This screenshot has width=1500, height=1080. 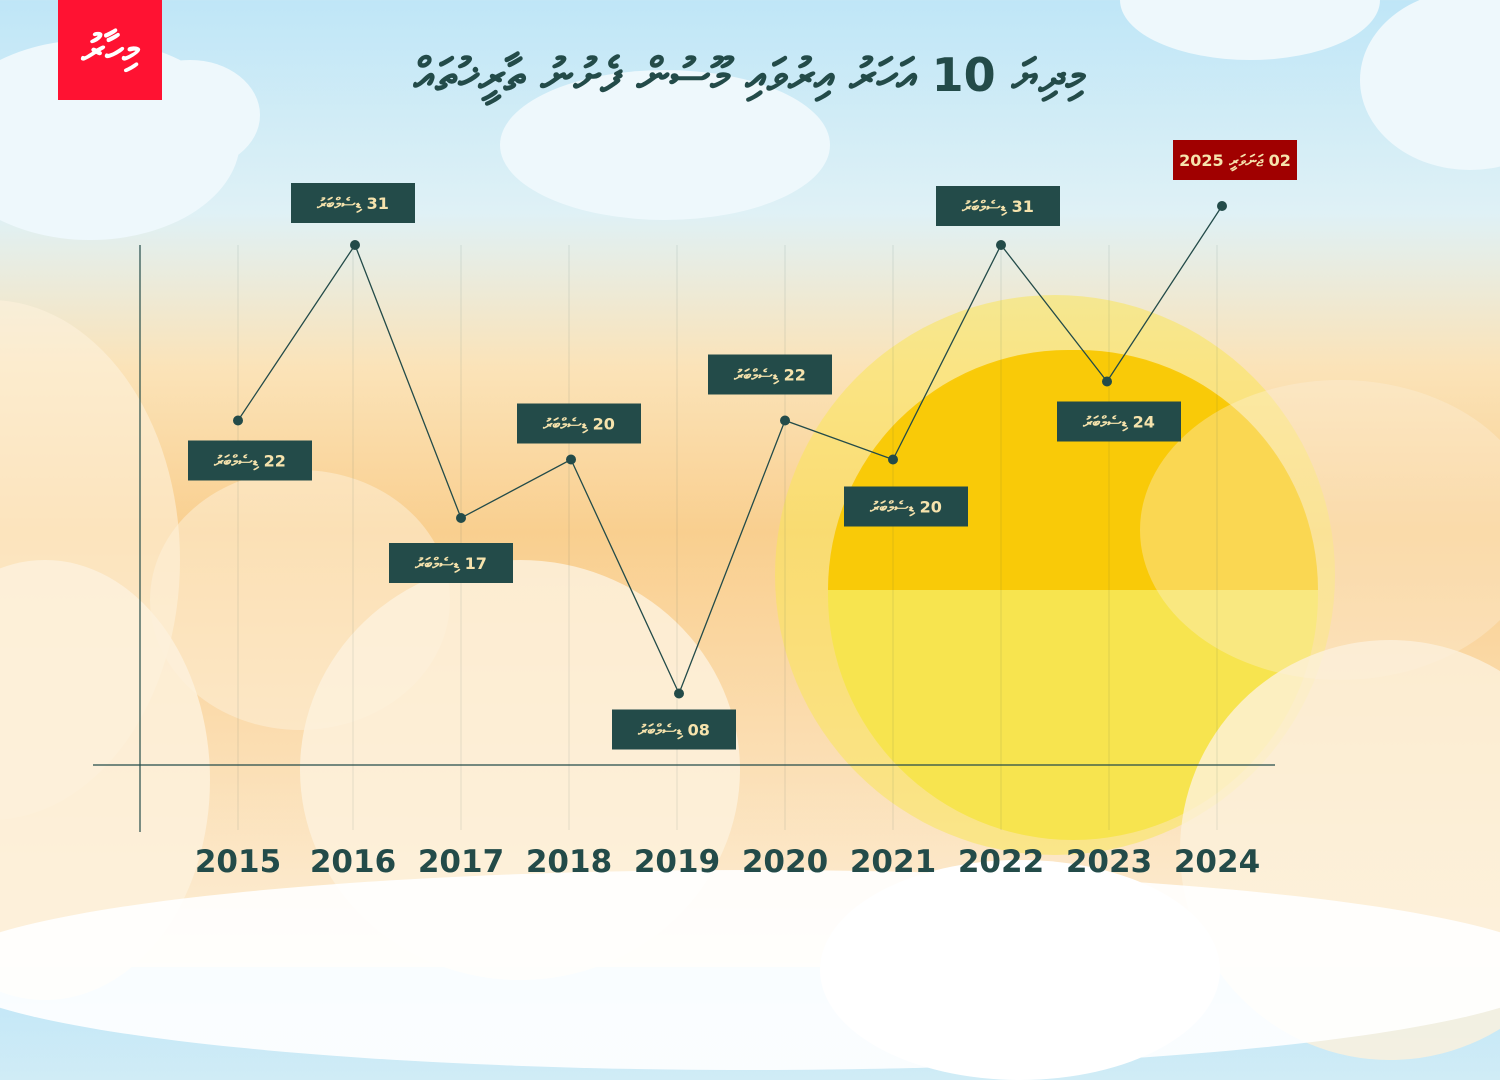 What do you see at coordinates (1001, 862) in the screenshot?
I see `x-tick-label: 2022` at bounding box center [1001, 862].